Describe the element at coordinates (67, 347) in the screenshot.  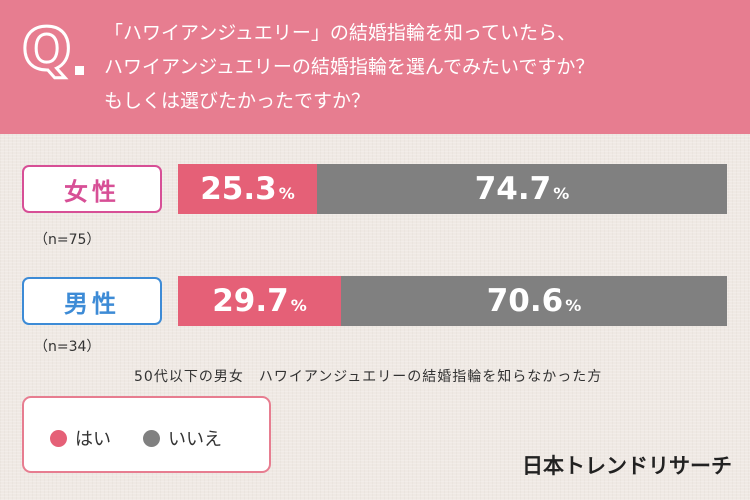
I see `sample-size-male: （n=34）` at that location.